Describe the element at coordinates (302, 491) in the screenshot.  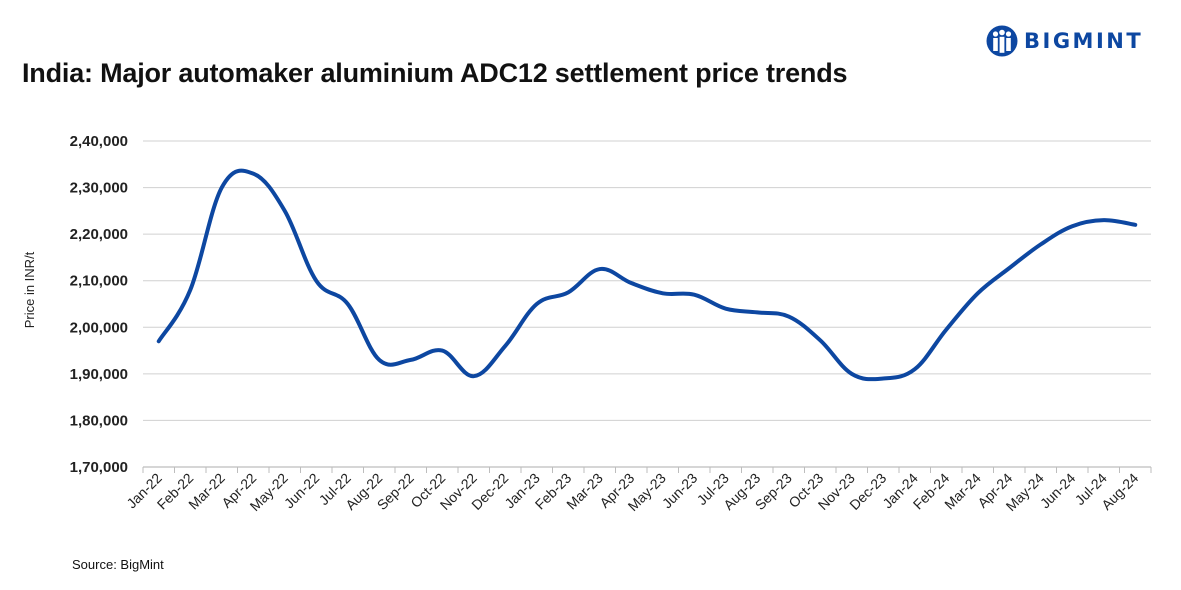
I see `x-tick-label: Jun-22` at that location.